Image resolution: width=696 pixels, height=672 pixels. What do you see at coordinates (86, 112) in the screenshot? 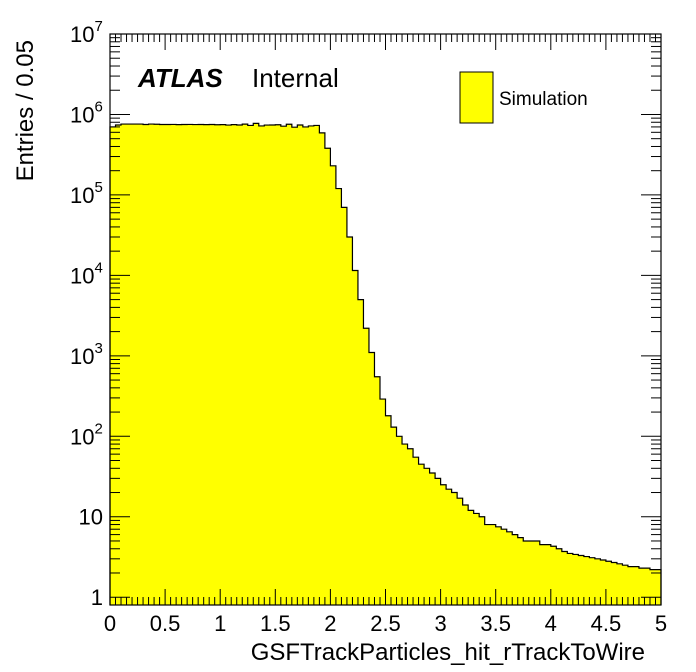
I see `y-tick-label: 10⁶` at bounding box center [86, 112].